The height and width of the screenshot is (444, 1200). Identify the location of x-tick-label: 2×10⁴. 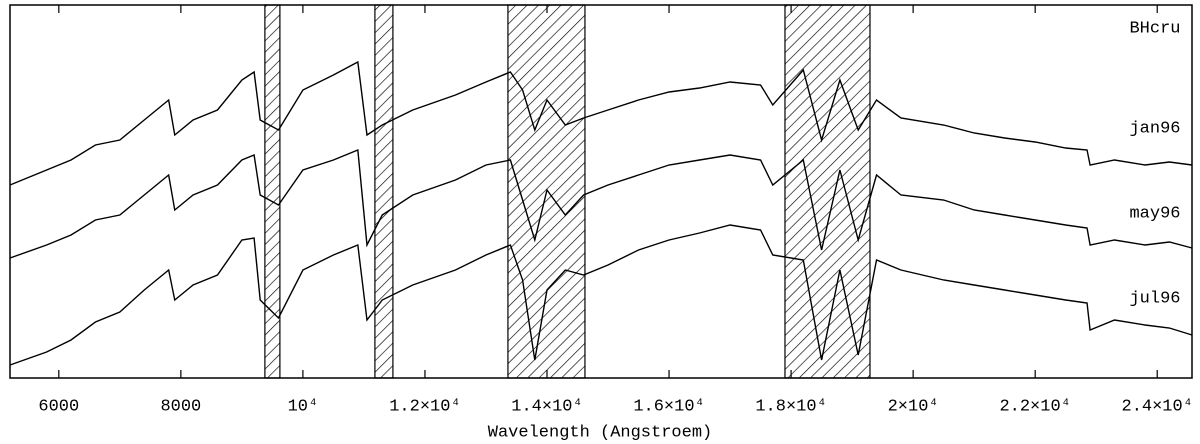
(913, 406).